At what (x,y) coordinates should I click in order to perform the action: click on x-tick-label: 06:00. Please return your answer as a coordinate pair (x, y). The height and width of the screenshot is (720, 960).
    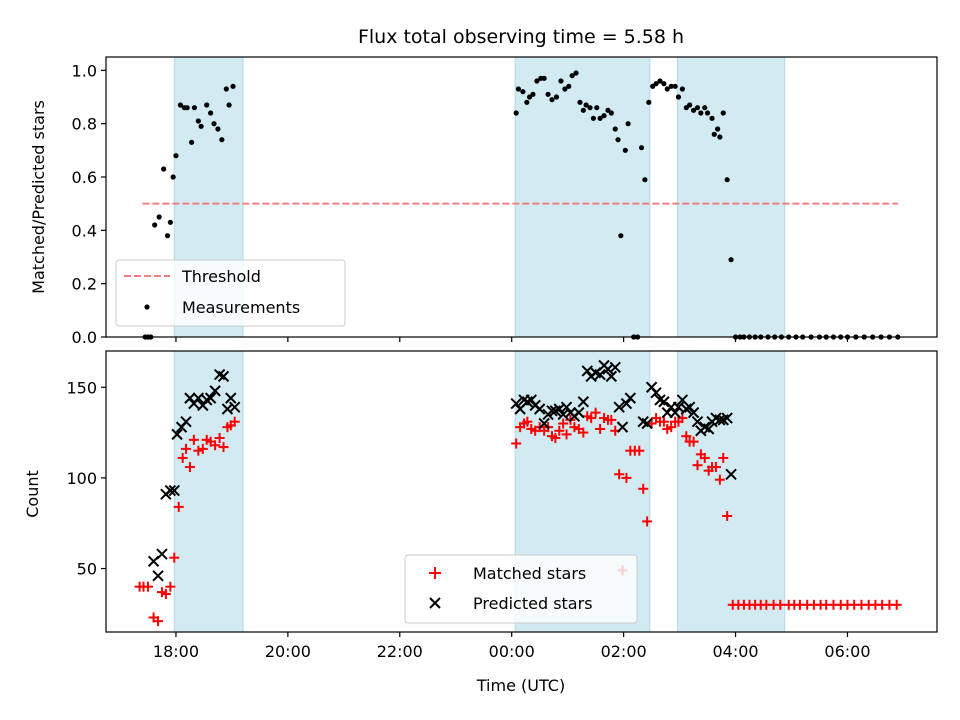
    Looking at the image, I should click on (847, 651).